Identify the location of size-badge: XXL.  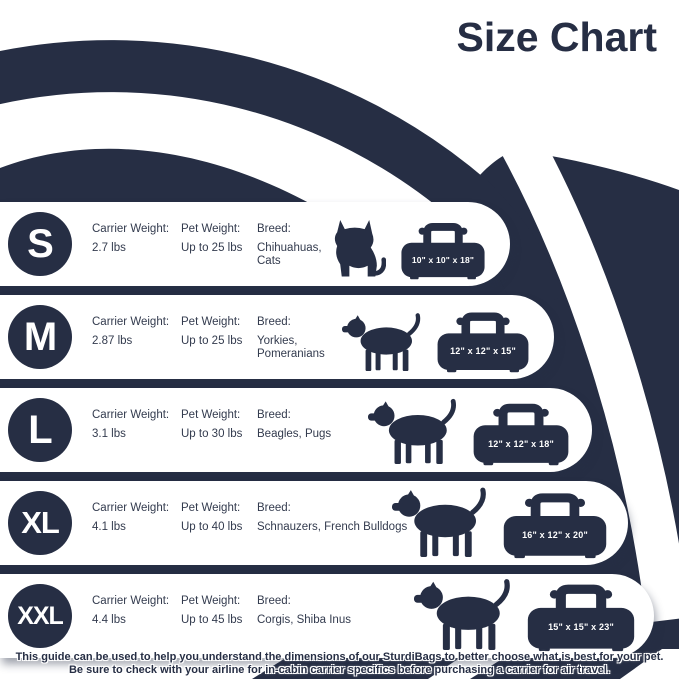
(40, 616).